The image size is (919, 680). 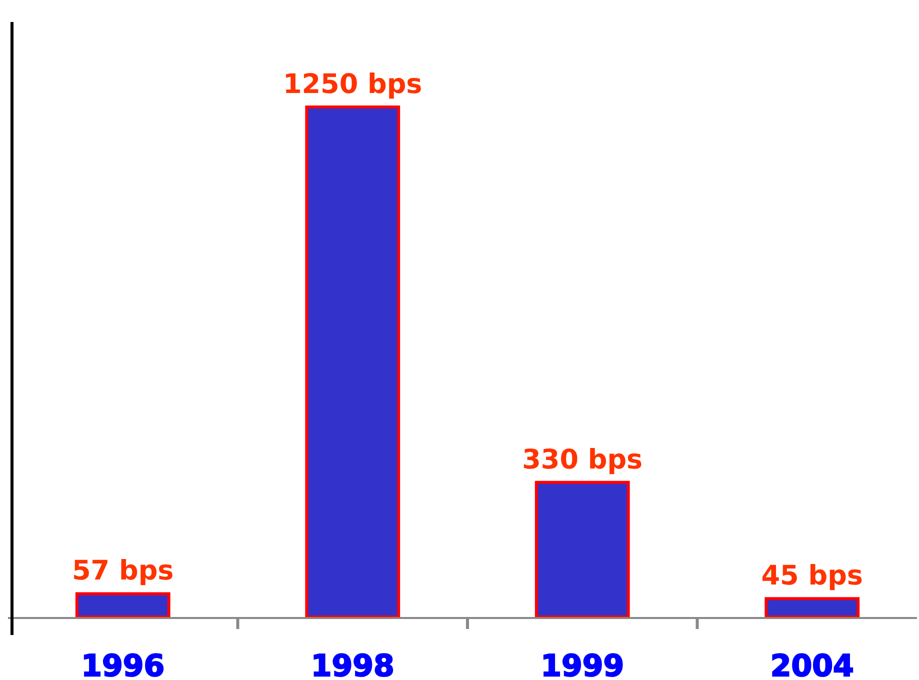 What do you see at coordinates (812, 576) in the screenshot?
I see `data-label: 45 bps` at bounding box center [812, 576].